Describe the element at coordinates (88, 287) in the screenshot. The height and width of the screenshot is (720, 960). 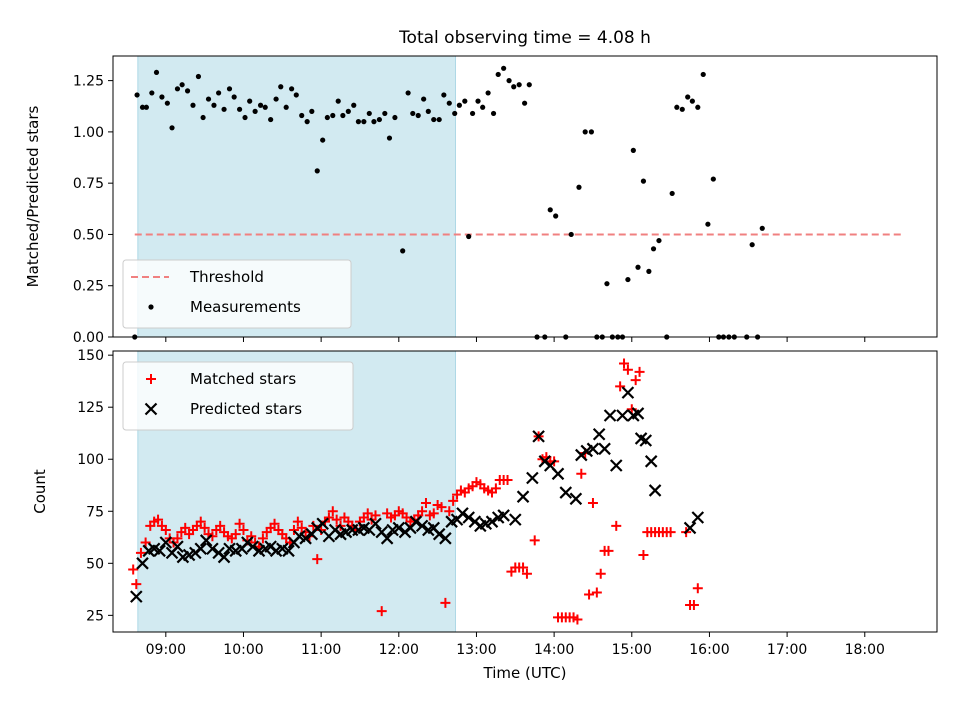
I see `y-tick-label: 0.25` at that location.